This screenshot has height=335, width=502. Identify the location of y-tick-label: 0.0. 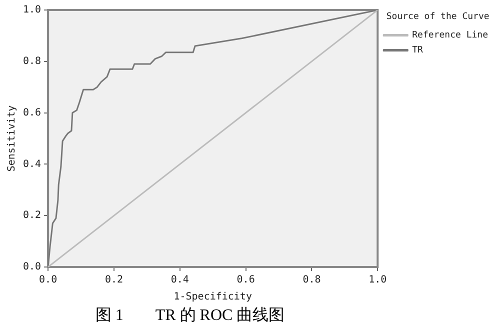
(32, 267).